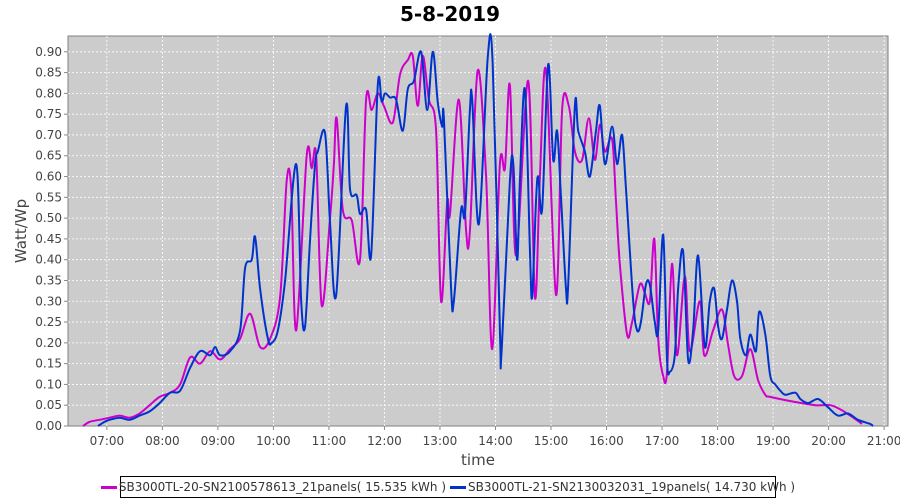  What do you see at coordinates (773, 441) in the screenshot?
I see `x-tick-label: 19:00` at bounding box center [773, 441].